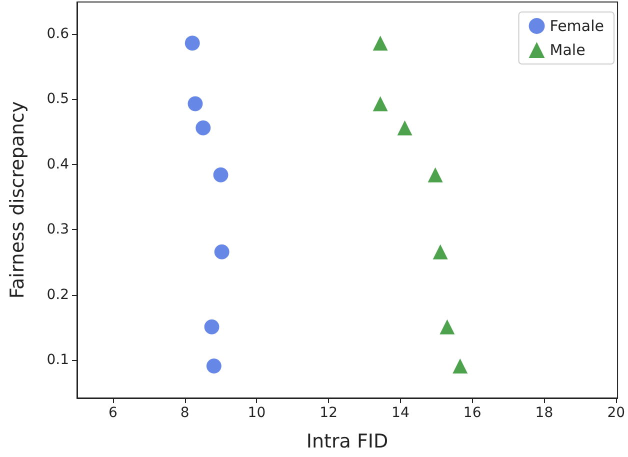 The height and width of the screenshot is (457, 628). What do you see at coordinates (113, 413) in the screenshot?
I see `x-tick-label: 6` at bounding box center [113, 413].